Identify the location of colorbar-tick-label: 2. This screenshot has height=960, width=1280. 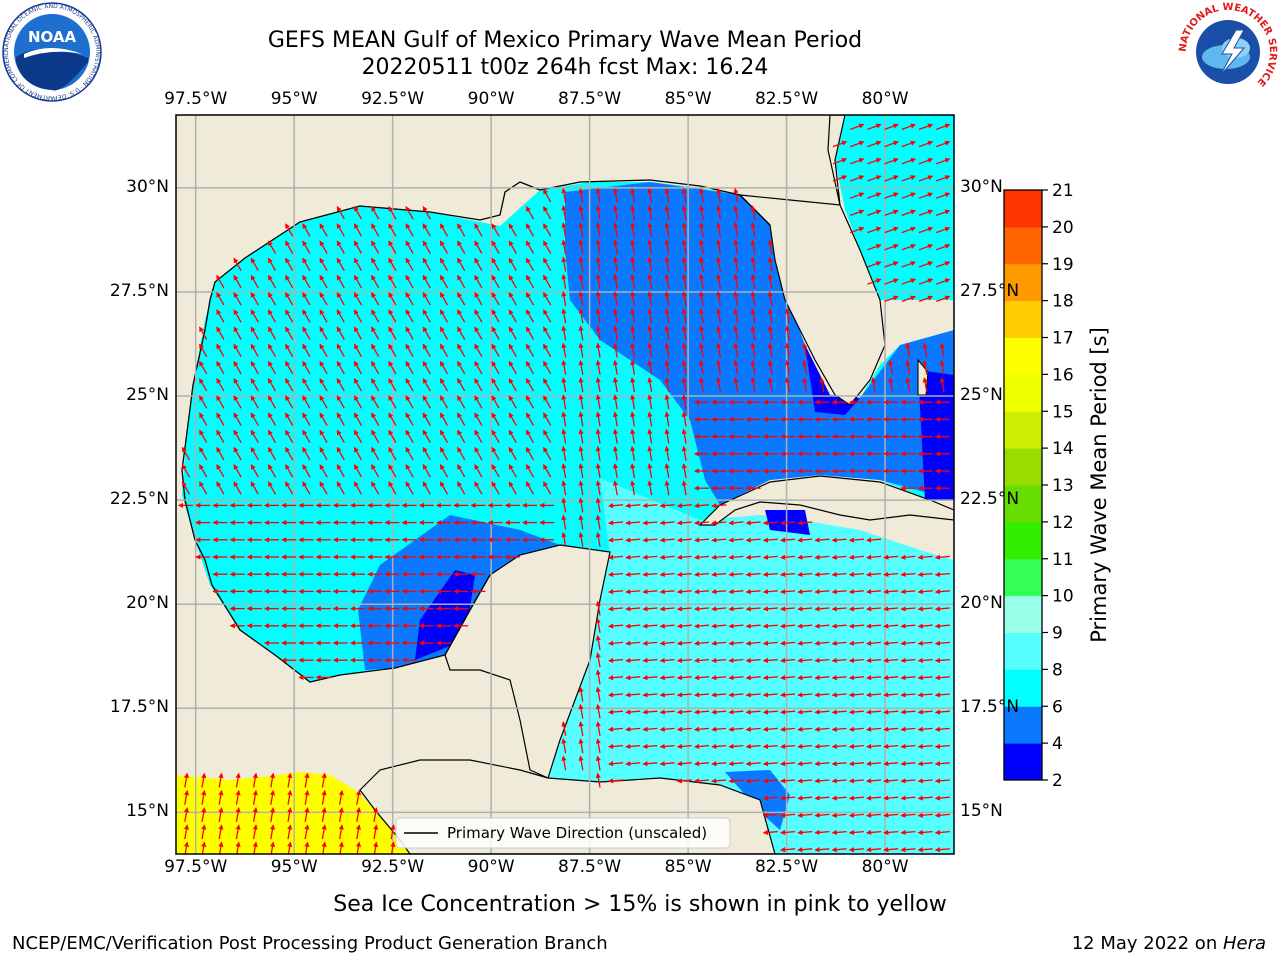
(1057, 781).